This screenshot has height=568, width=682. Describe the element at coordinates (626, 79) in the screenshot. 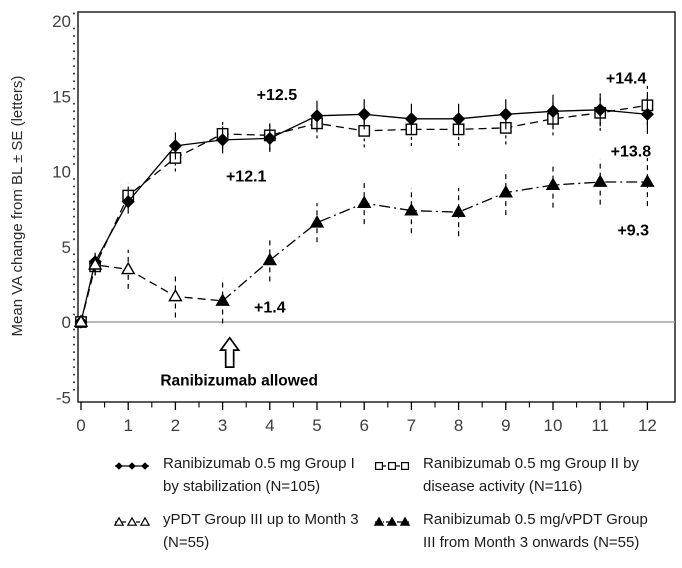

I see `annotation-label: +14.4` at that location.